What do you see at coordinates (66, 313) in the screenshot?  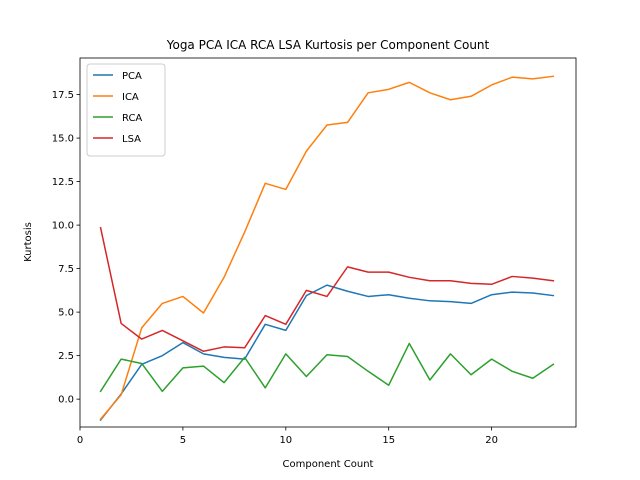 I see `y-tick-label: 5.0` at bounding box center [66, 313].